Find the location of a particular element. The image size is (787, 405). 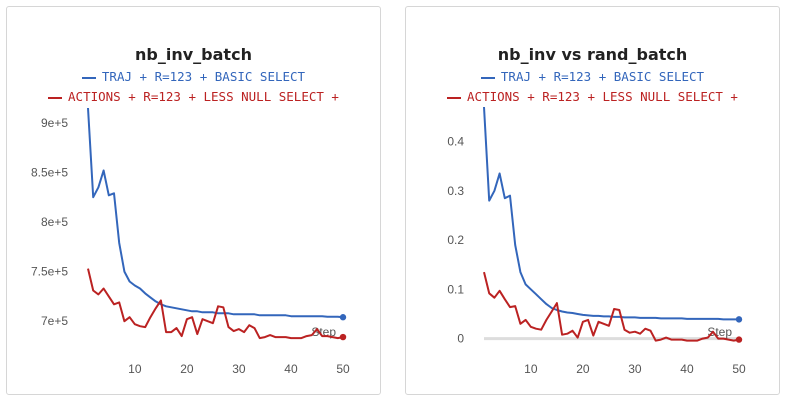

y-tick-label: 8e+5 is located at coordinates (54, 222).